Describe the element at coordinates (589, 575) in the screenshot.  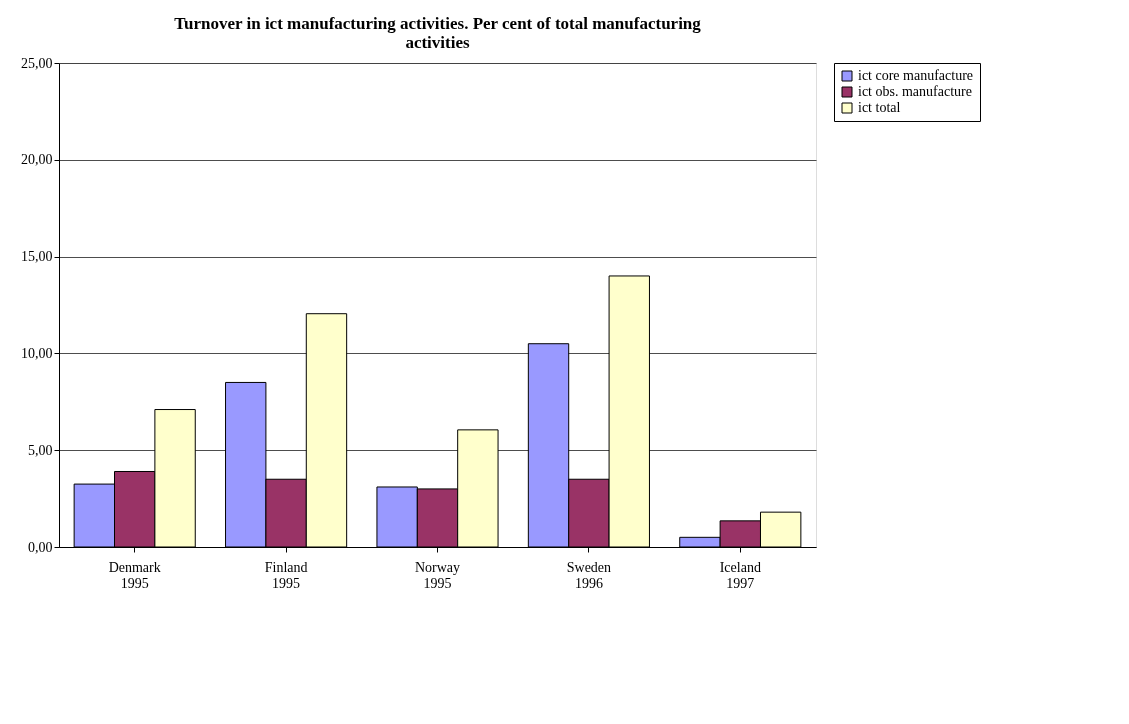
I see `x-tick-label: Sweden 1996` at that location.